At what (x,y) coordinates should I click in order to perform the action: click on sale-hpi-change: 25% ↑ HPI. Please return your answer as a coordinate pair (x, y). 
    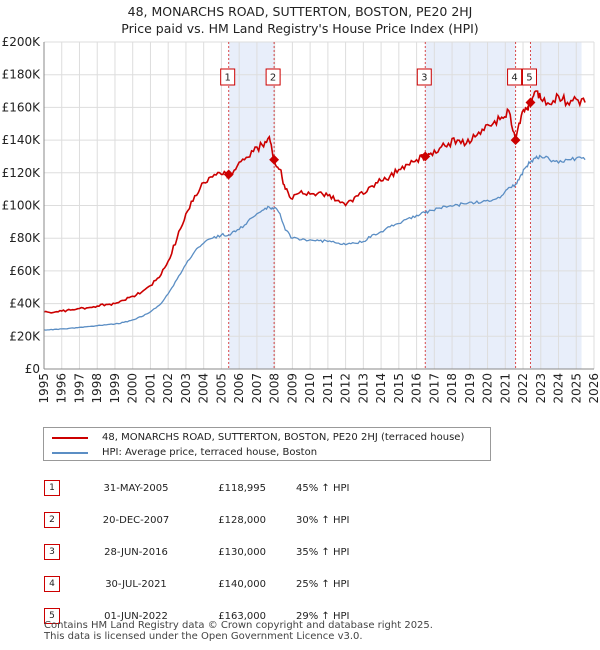
    Looking at the image, I should click on (323, 584).